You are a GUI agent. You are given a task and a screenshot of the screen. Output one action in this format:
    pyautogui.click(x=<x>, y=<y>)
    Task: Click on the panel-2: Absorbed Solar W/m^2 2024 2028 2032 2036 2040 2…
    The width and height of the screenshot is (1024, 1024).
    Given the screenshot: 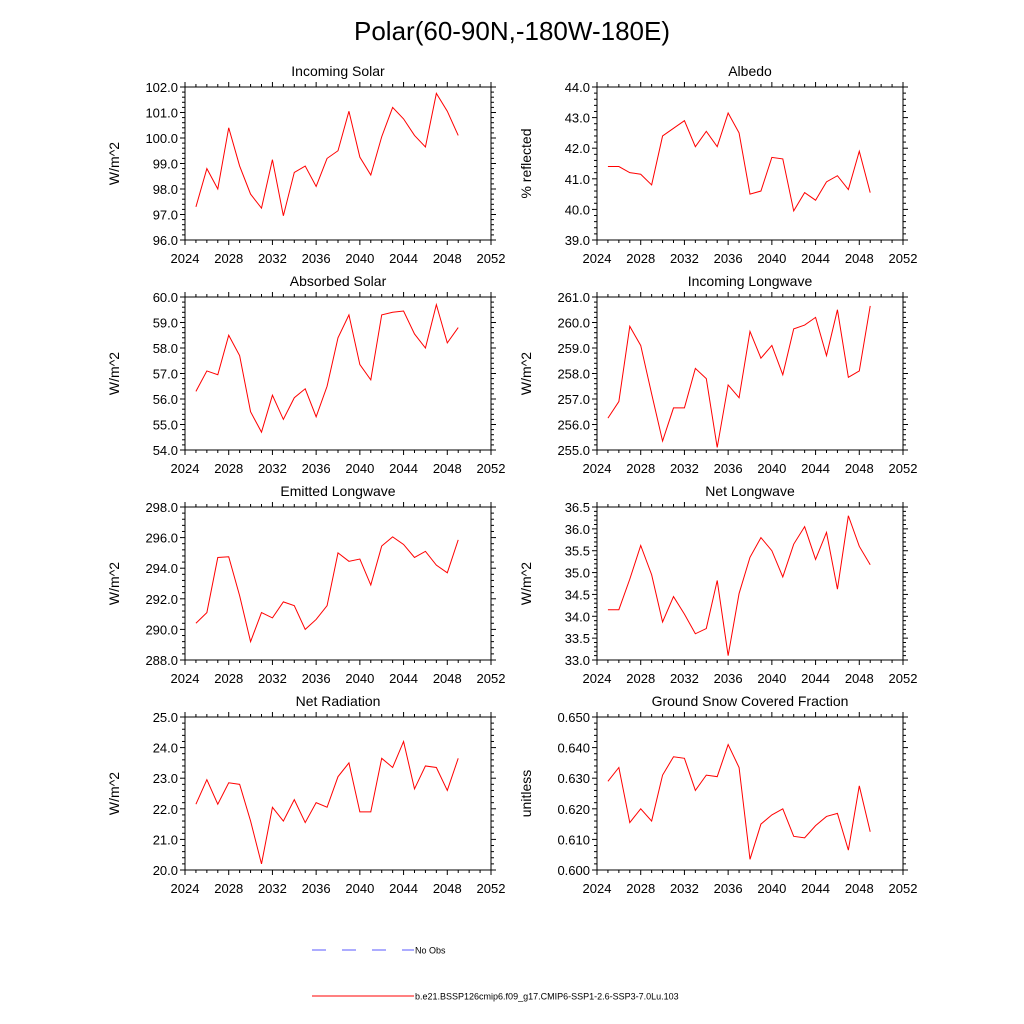 What is the action you would take?
    pyautogui.click(x=305, y=374)
    